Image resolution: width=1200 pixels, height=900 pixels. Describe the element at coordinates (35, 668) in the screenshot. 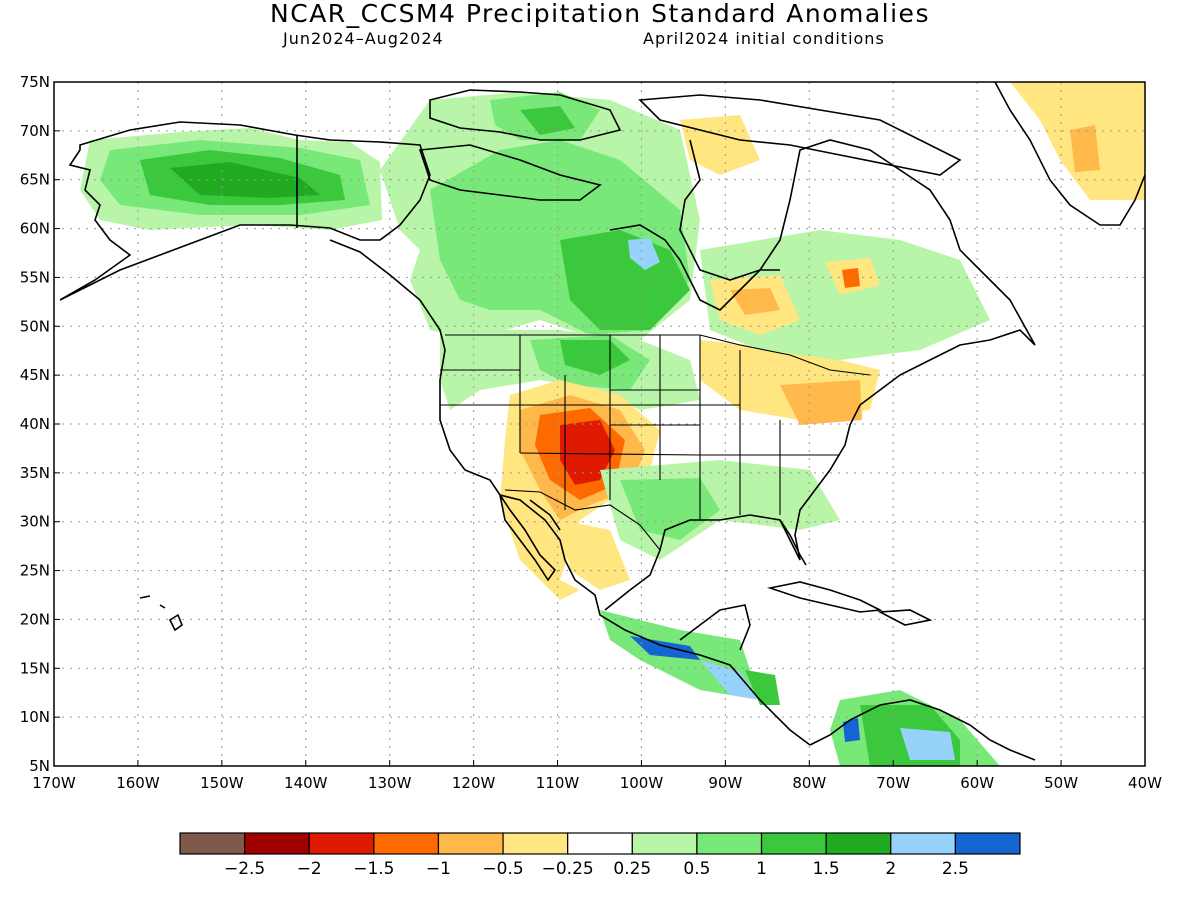

I see `lat-tick-label: 15N` at that location.